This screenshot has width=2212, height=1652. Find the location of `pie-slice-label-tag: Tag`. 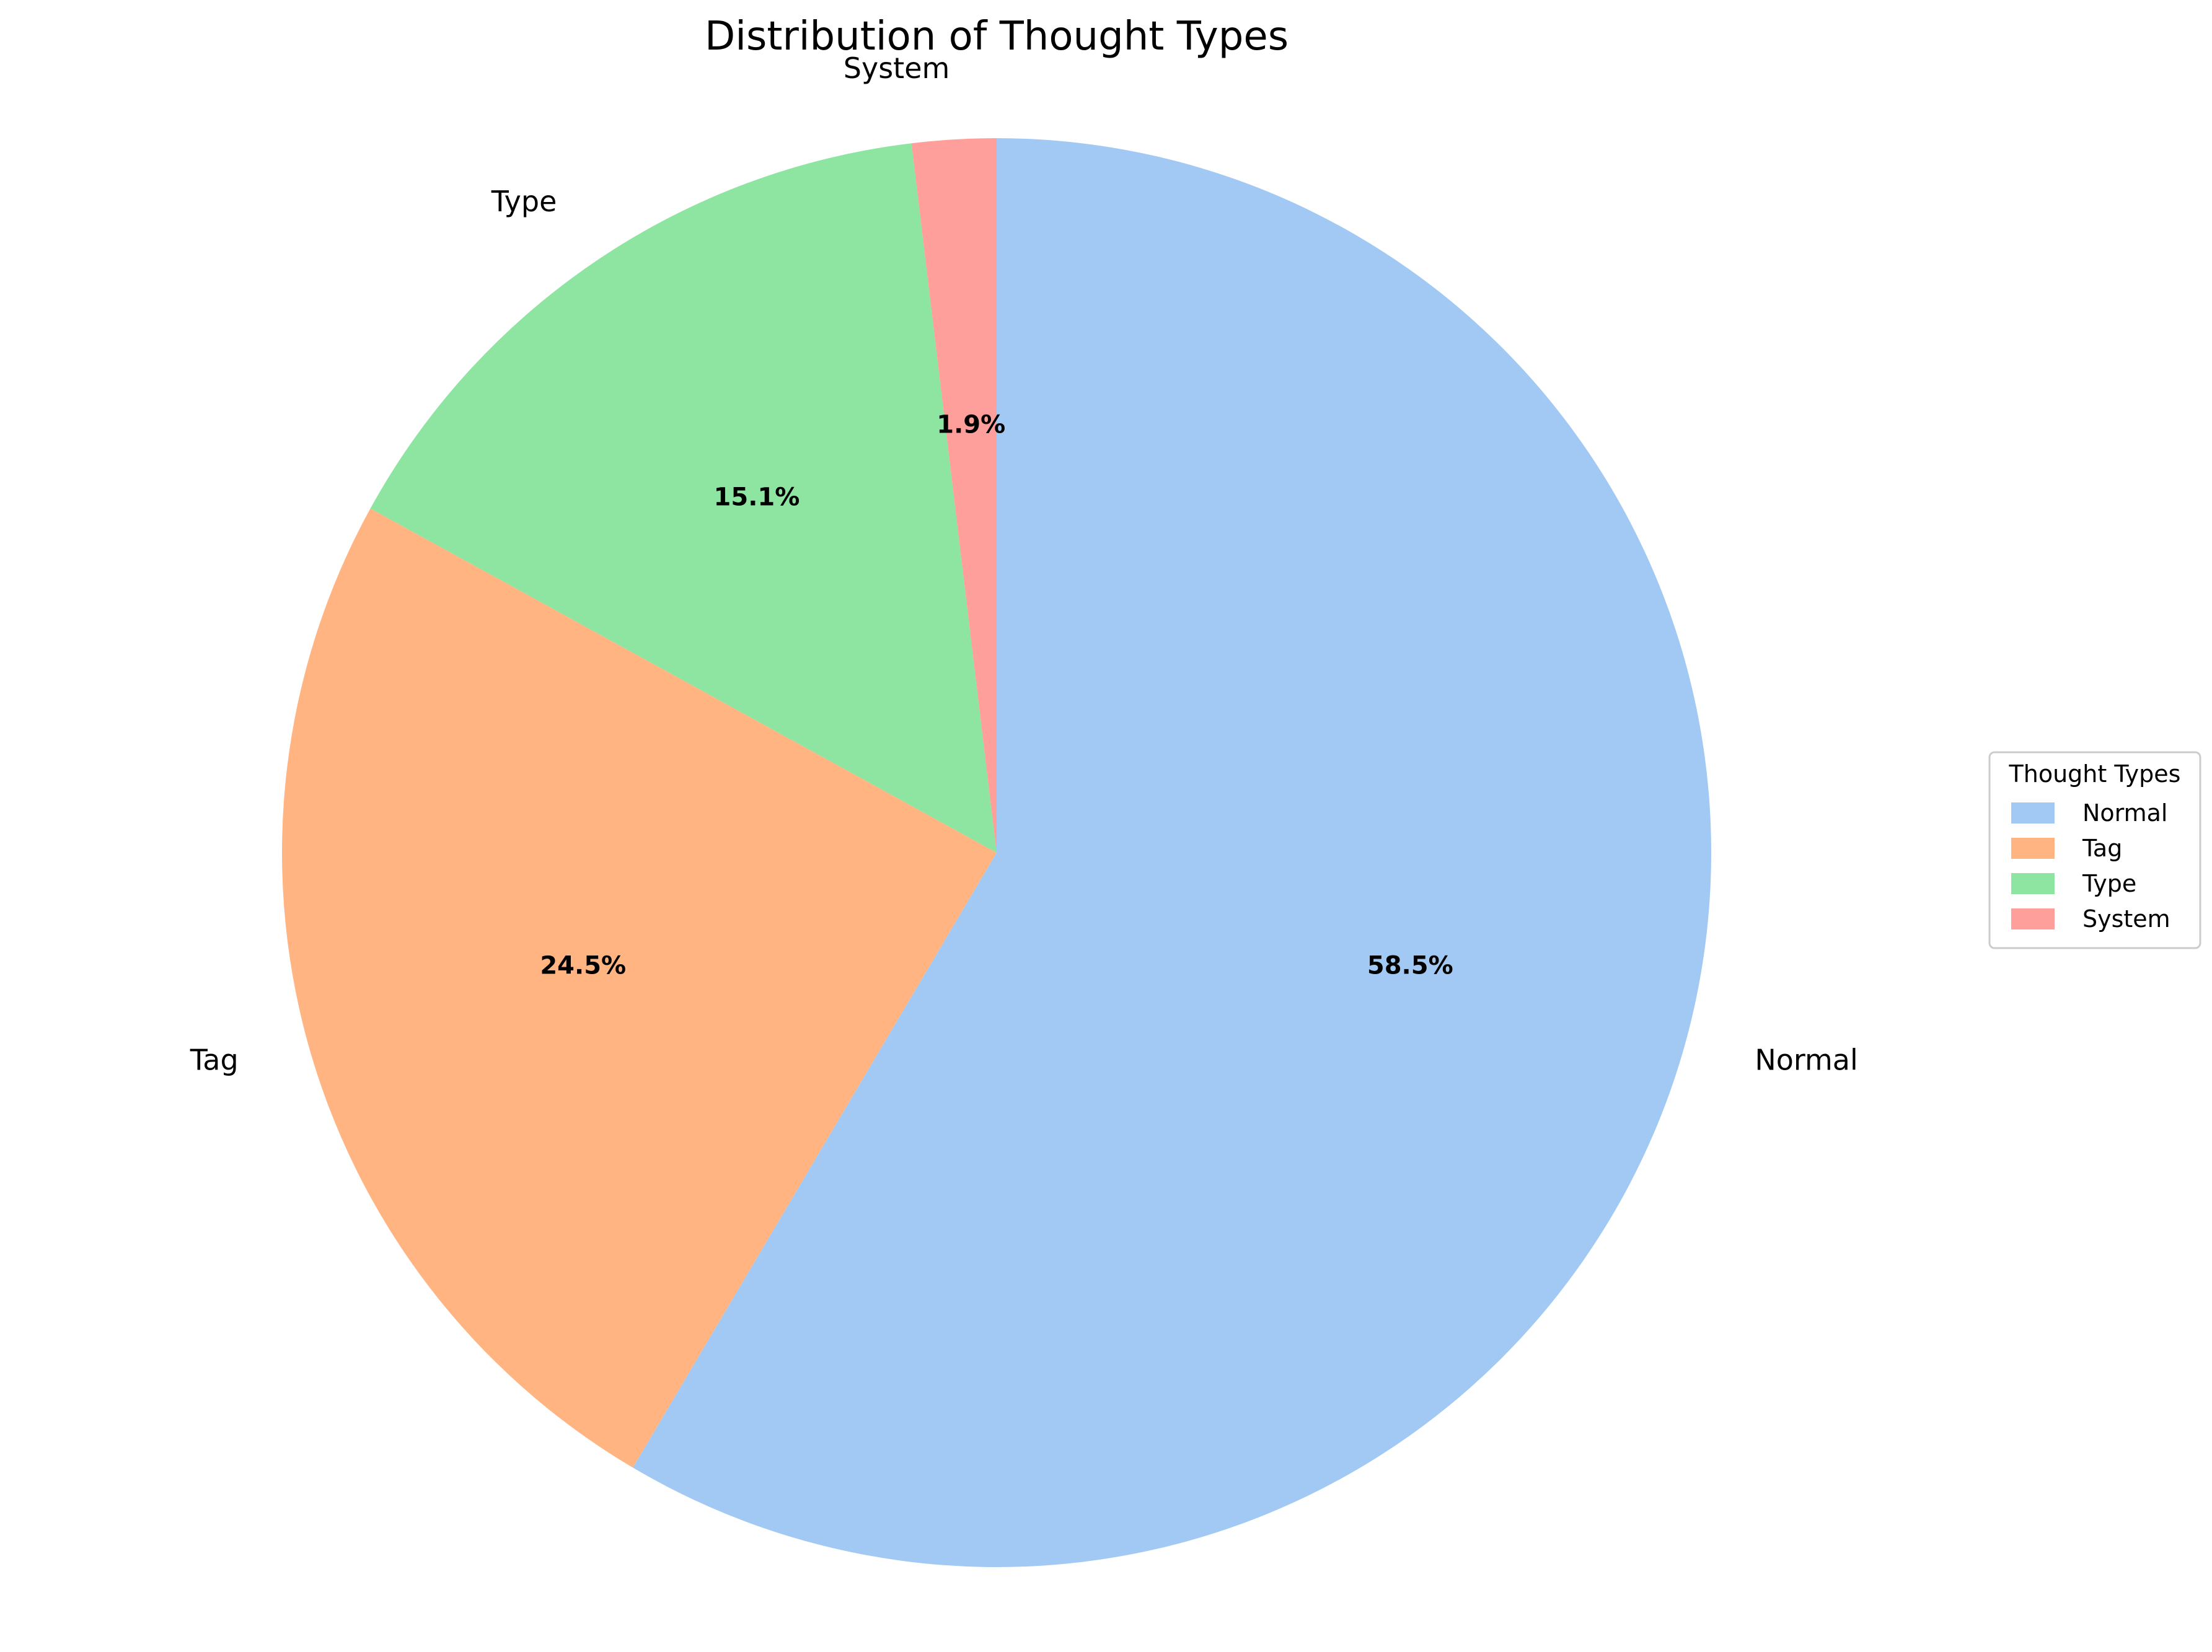

pie-slice-label-tag: Tag is located at coordinates (214, 1060).